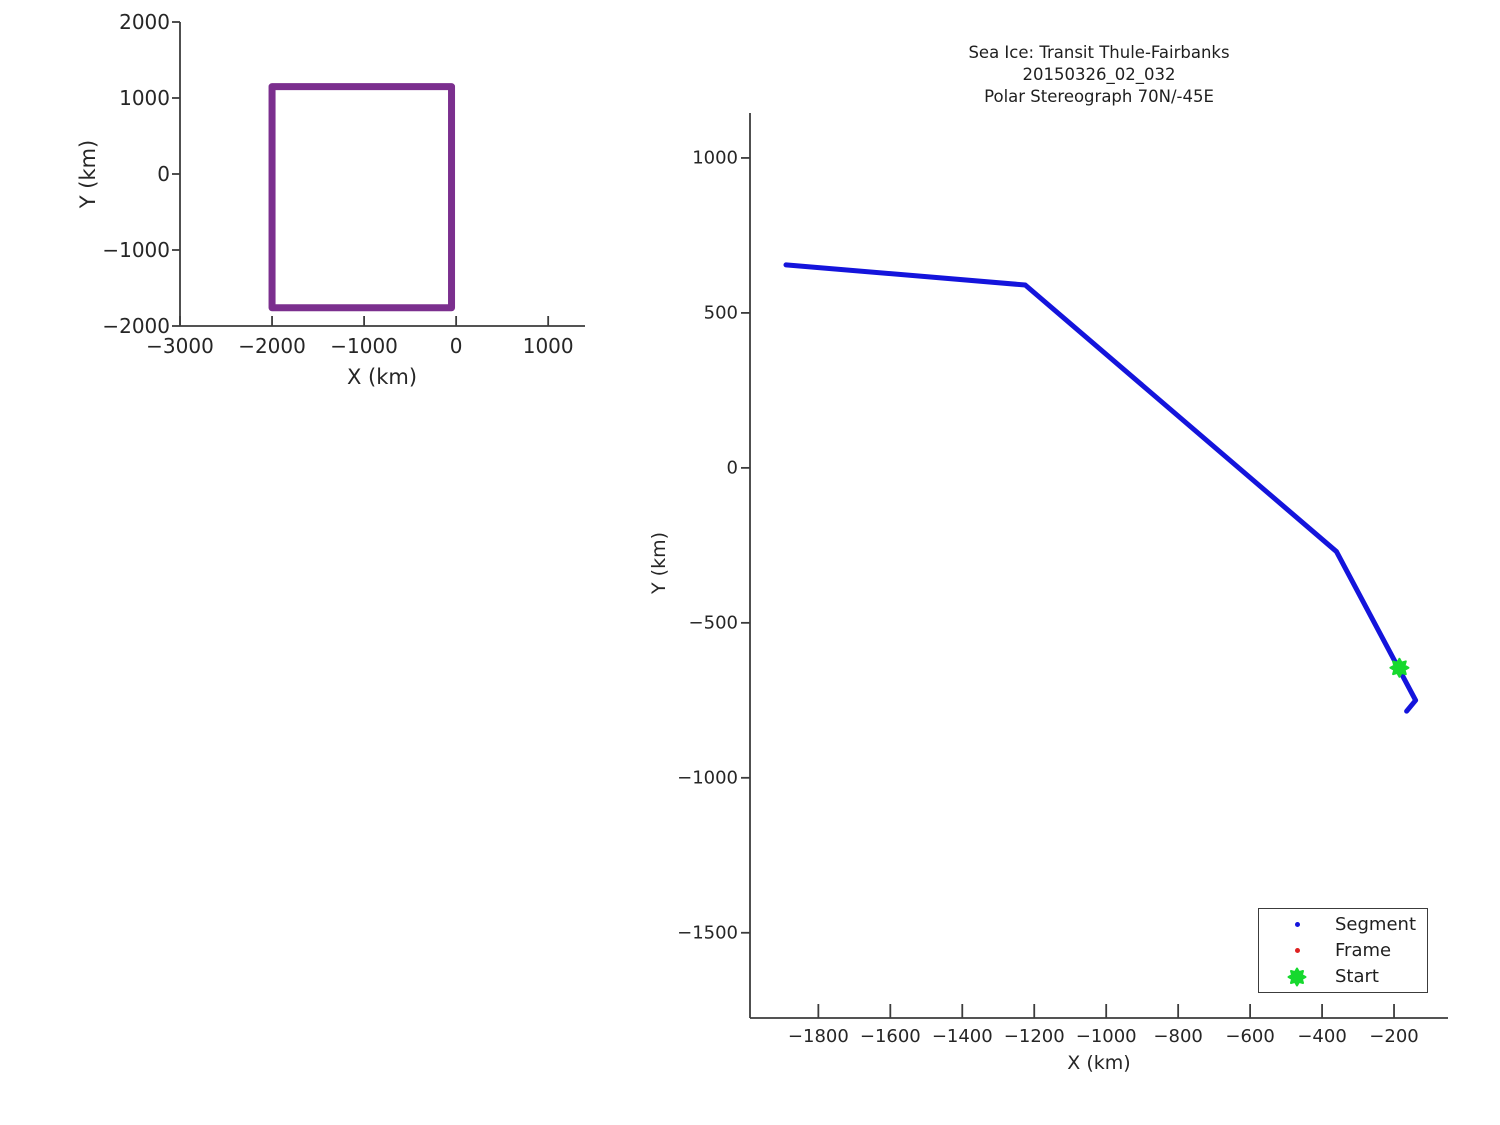  I want to click on transit-x-tick-label: −200, so click(1394, 1036).